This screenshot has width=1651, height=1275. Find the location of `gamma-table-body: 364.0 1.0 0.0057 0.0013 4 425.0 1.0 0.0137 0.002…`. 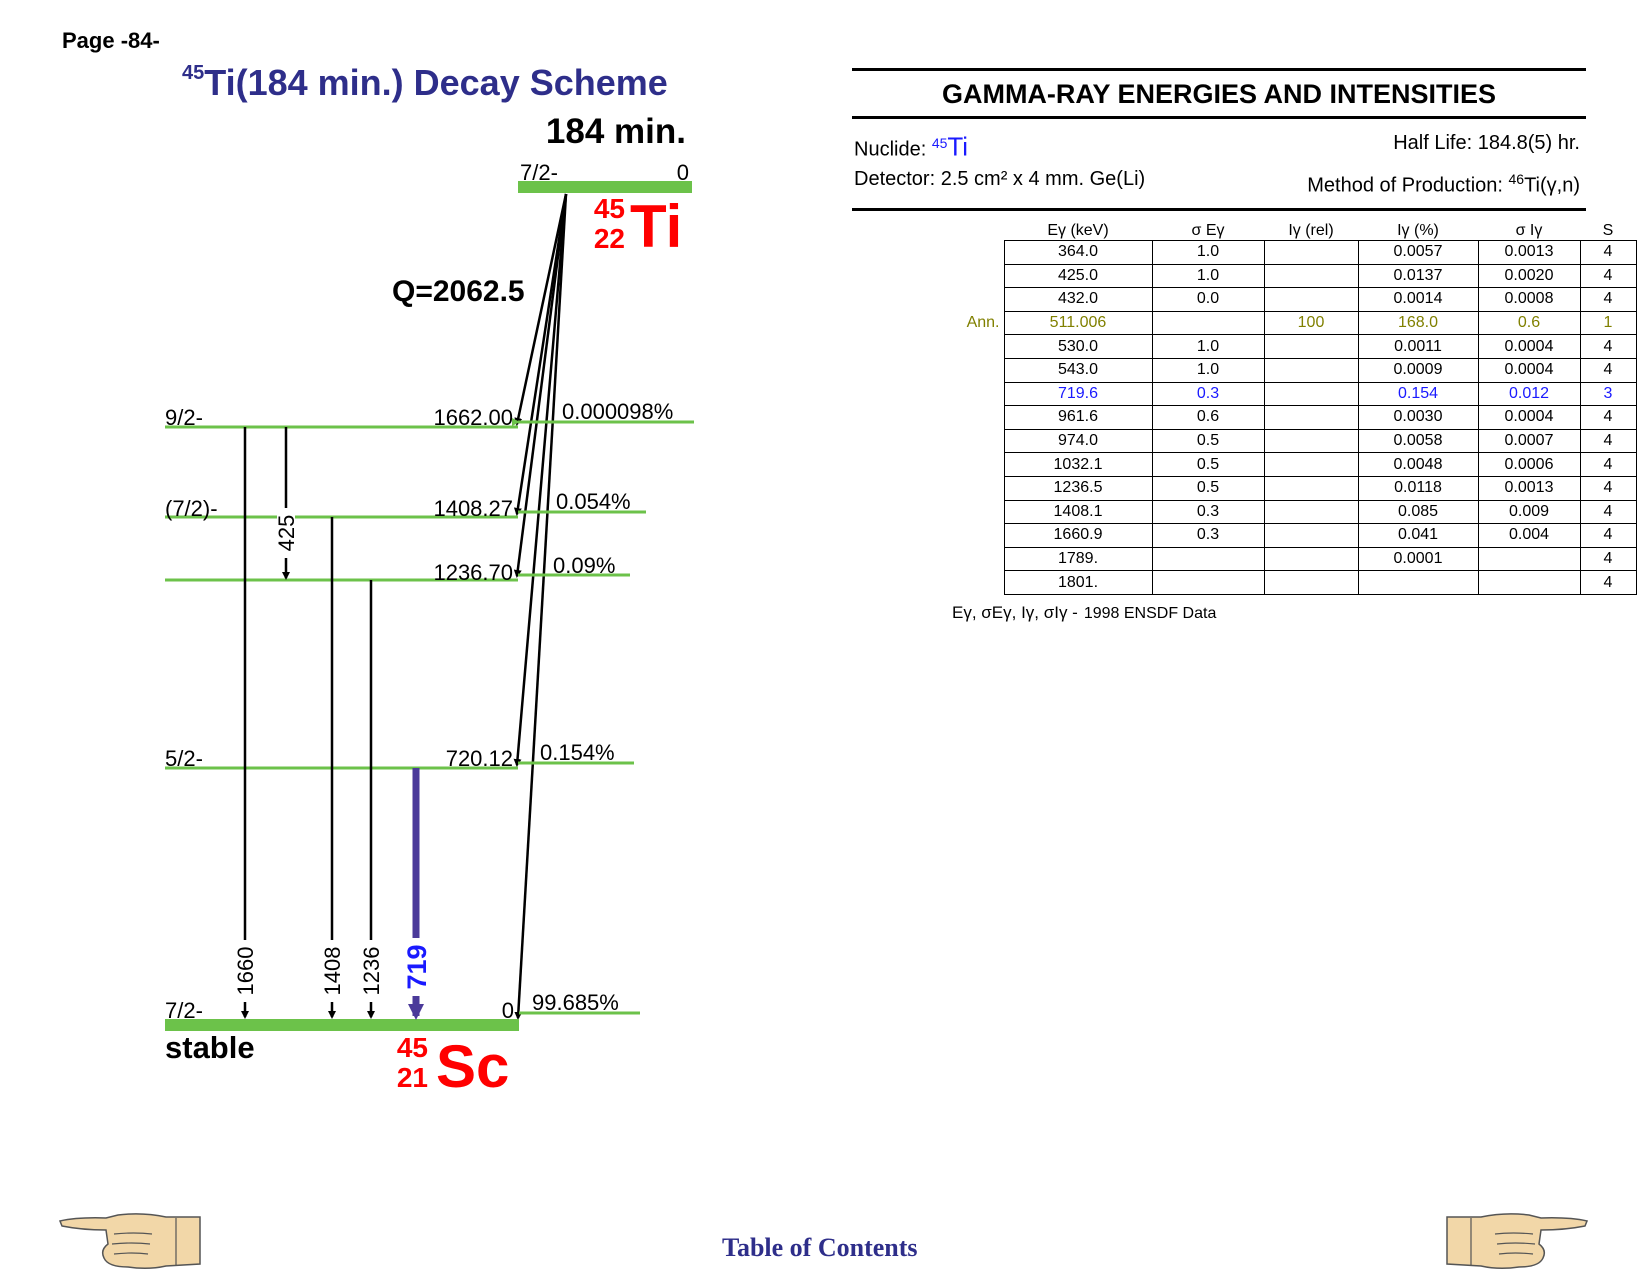

gamma-table-body: 364.0 1.0 0.0057 0.0013 4 425.0 1.0 0.0137 0.002… is located at coordinates (1294, 417).